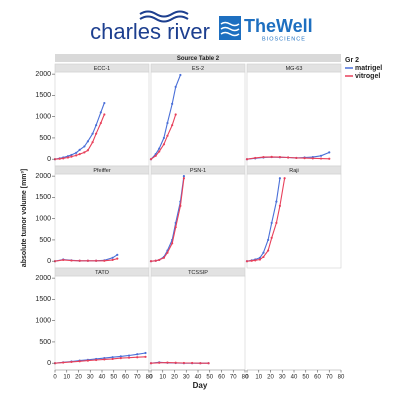  Describe the element at coordinates (137, 378) in the screenshot. I see `x-tick-label: 70` at that location.